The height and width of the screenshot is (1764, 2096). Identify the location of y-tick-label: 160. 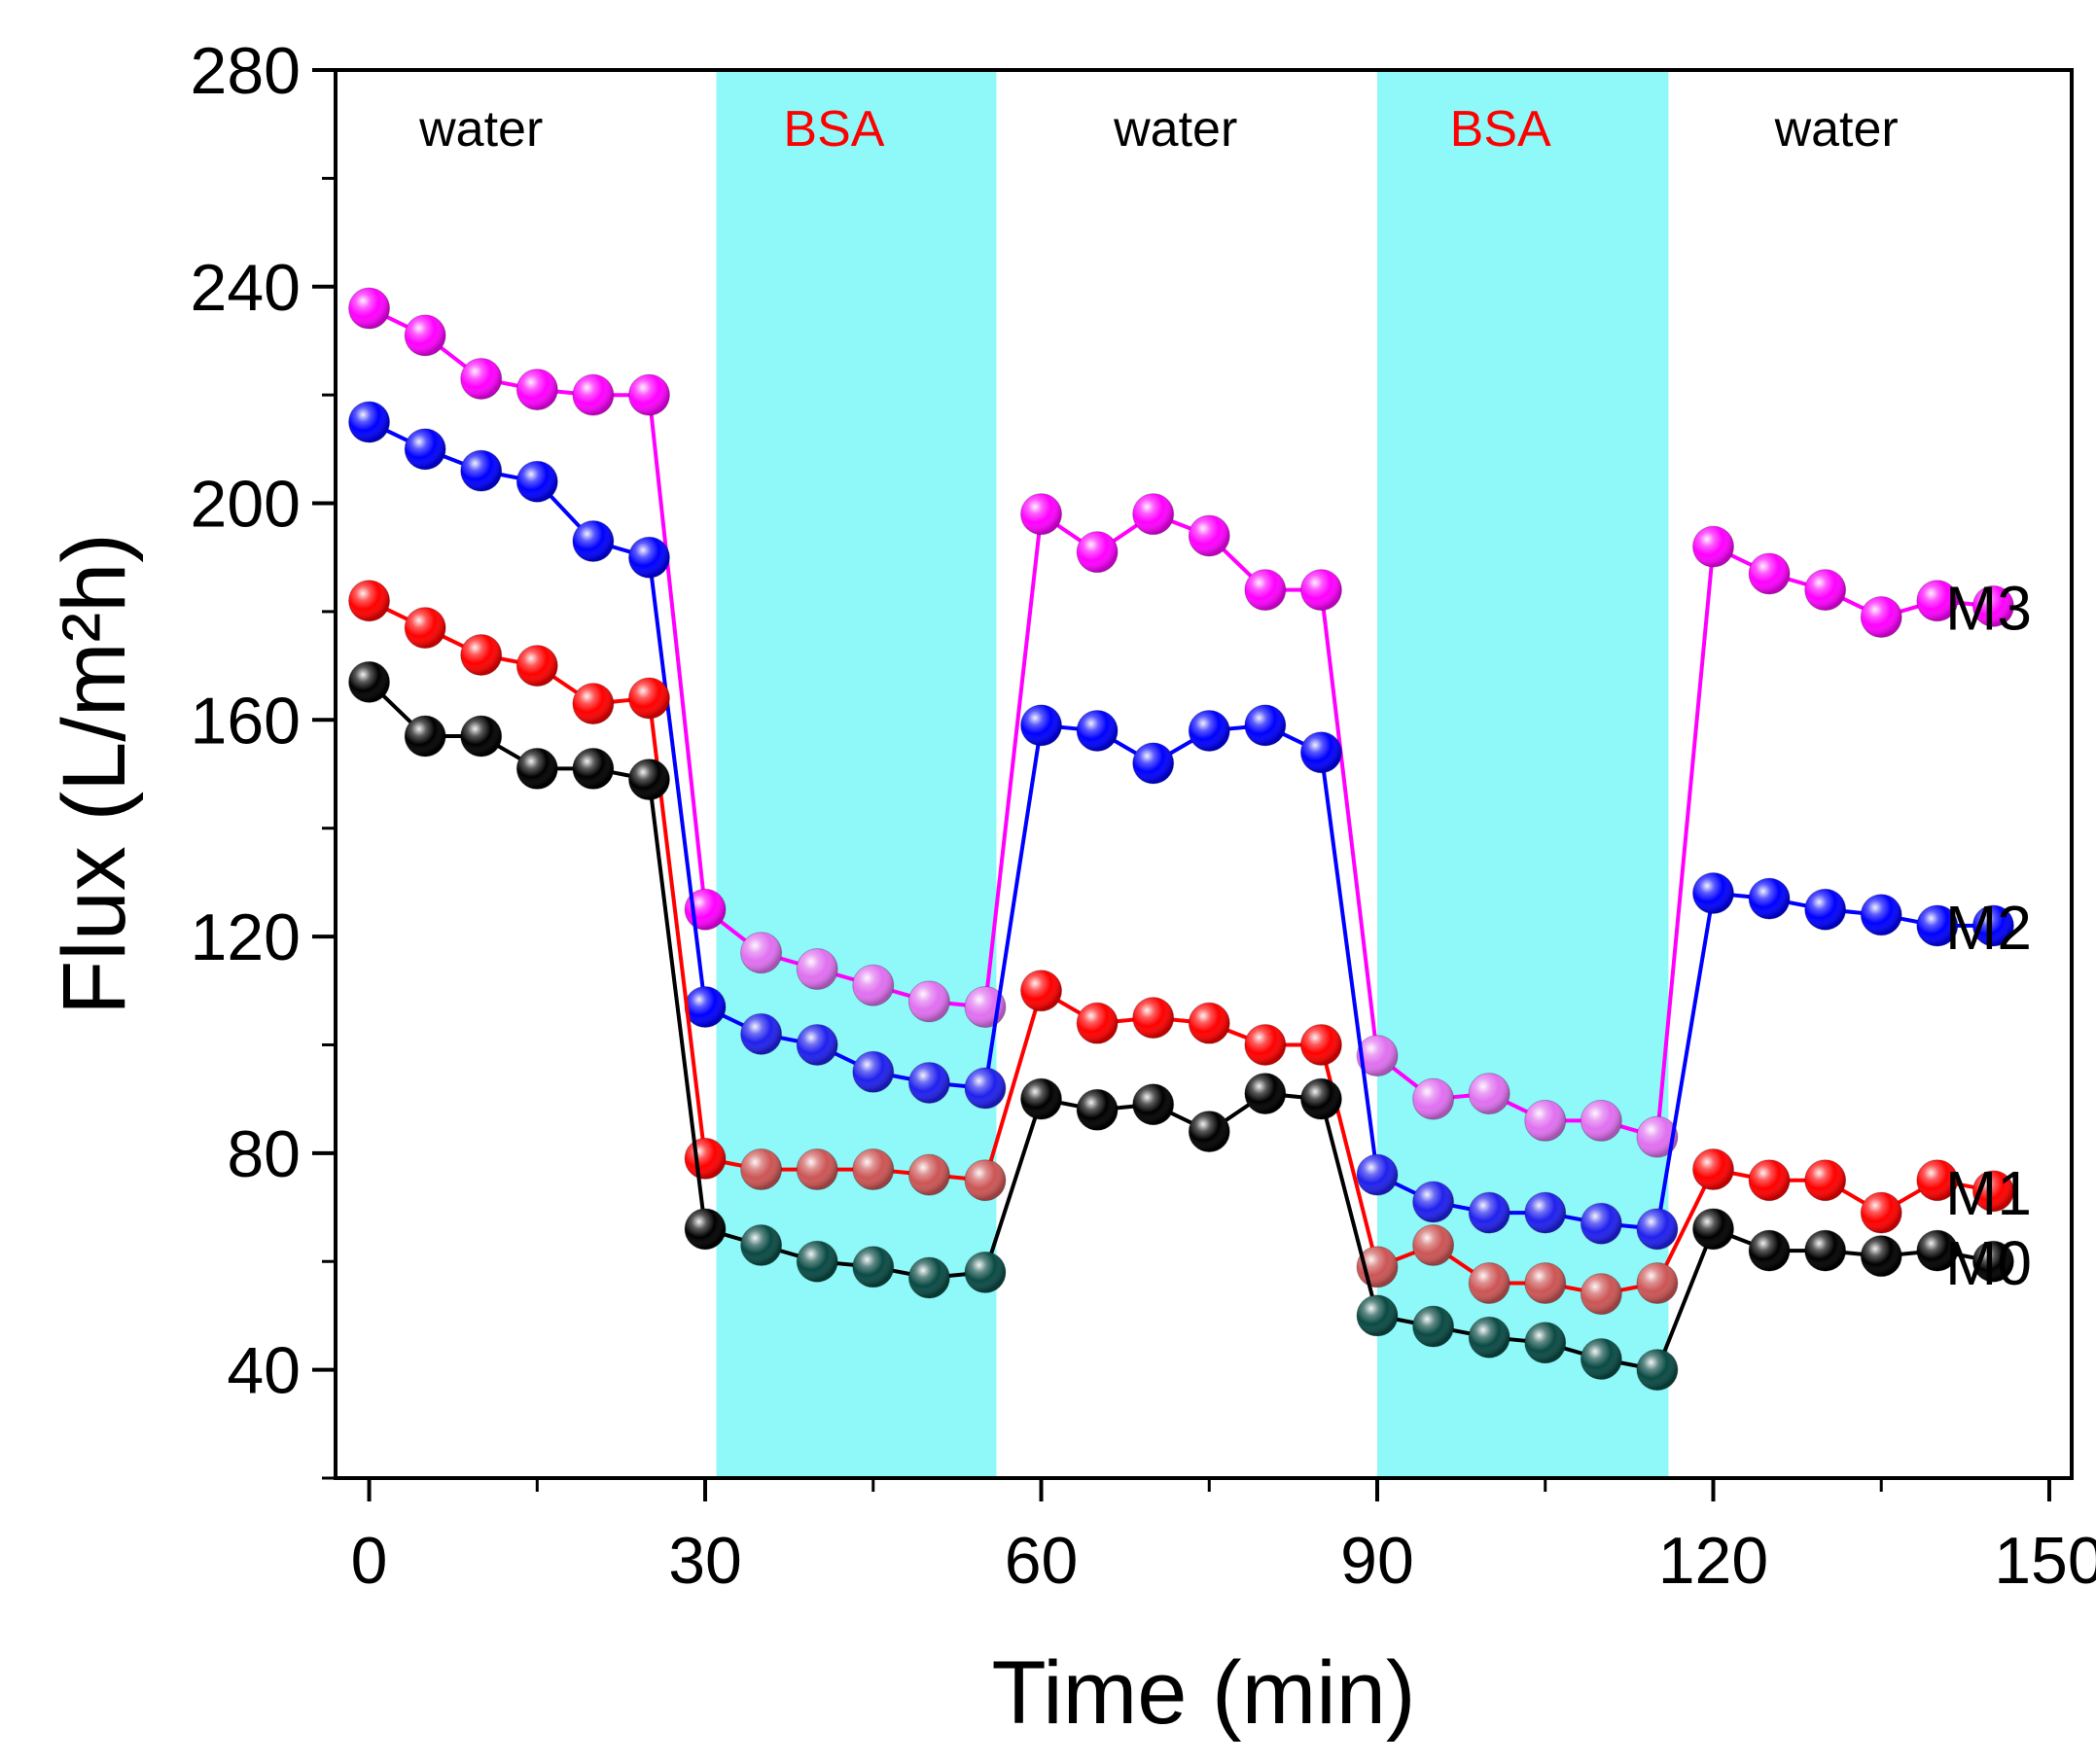
(246, 721).